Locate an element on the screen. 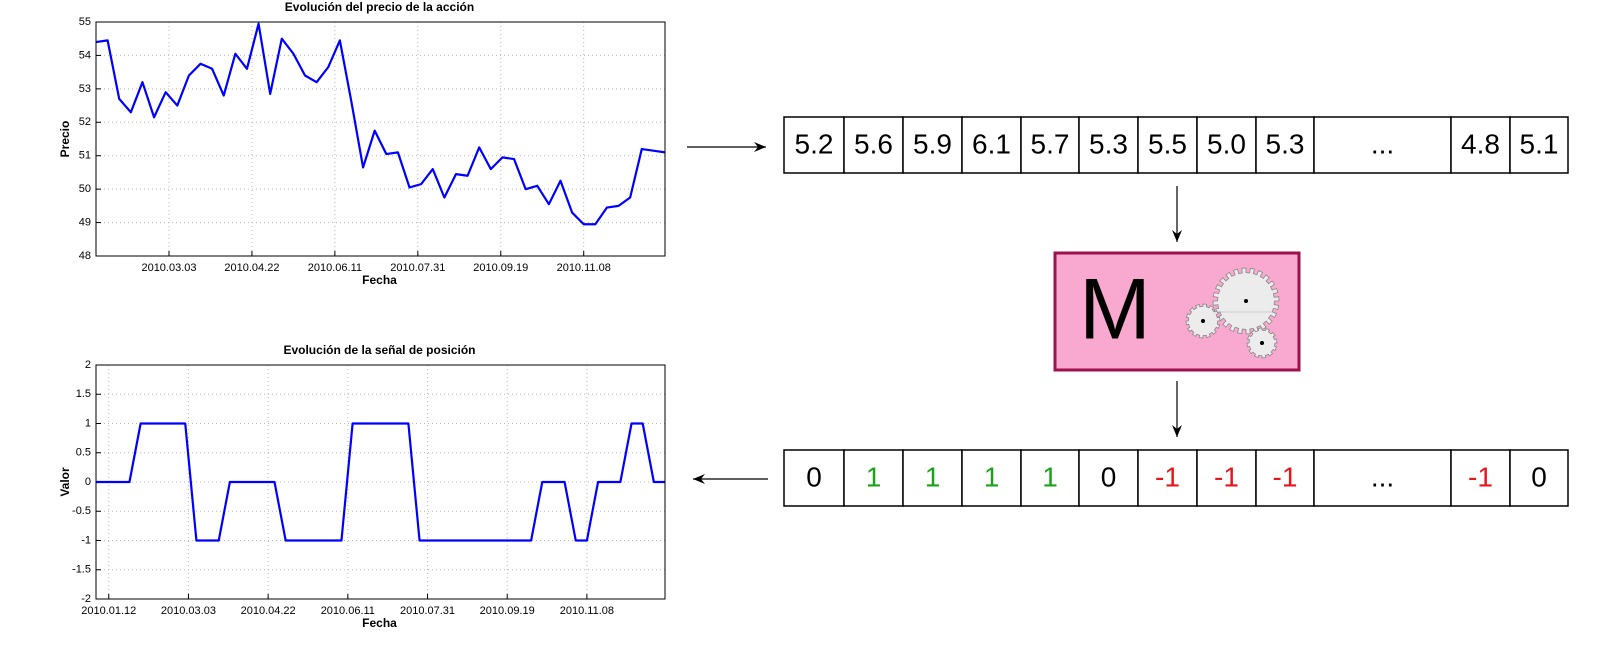 Image resolution: width=1600 pixels, height=655 pixels. cell-value: 5.0 is located at coordinates (1226, 143).